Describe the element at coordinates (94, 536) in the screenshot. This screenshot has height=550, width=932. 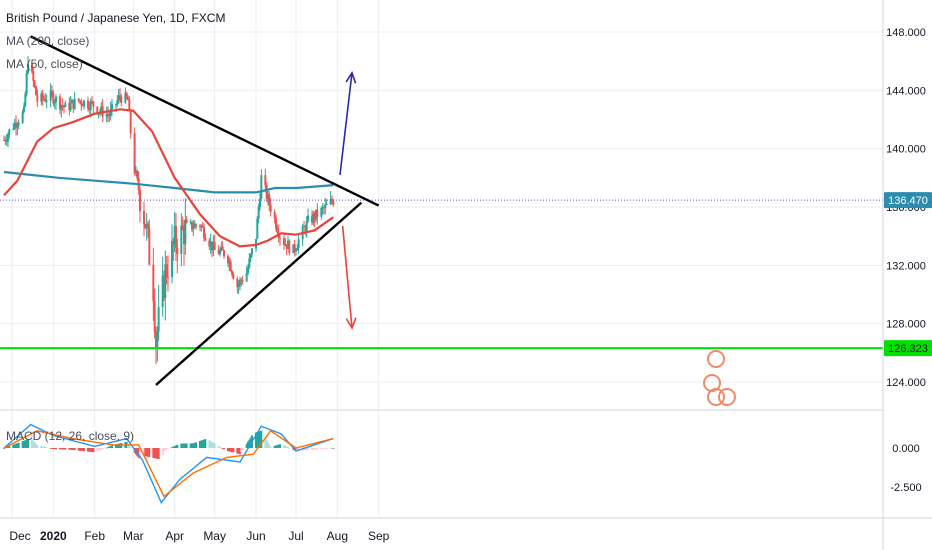
I see `time-tick-label: Feb` at that location.